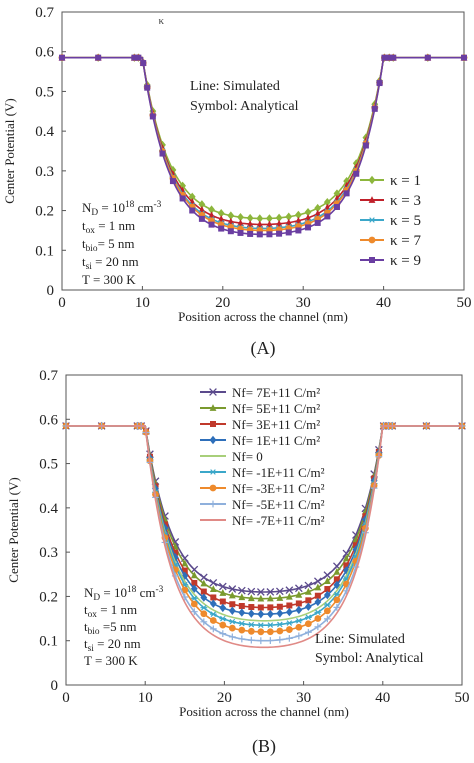 Image resolution: width=474 pixels, height=763 pixels. What do you see at coordinates (44, 13) in the screenshot?
I see `y-tick-label: 0.7` at bounding box center [44, 13].